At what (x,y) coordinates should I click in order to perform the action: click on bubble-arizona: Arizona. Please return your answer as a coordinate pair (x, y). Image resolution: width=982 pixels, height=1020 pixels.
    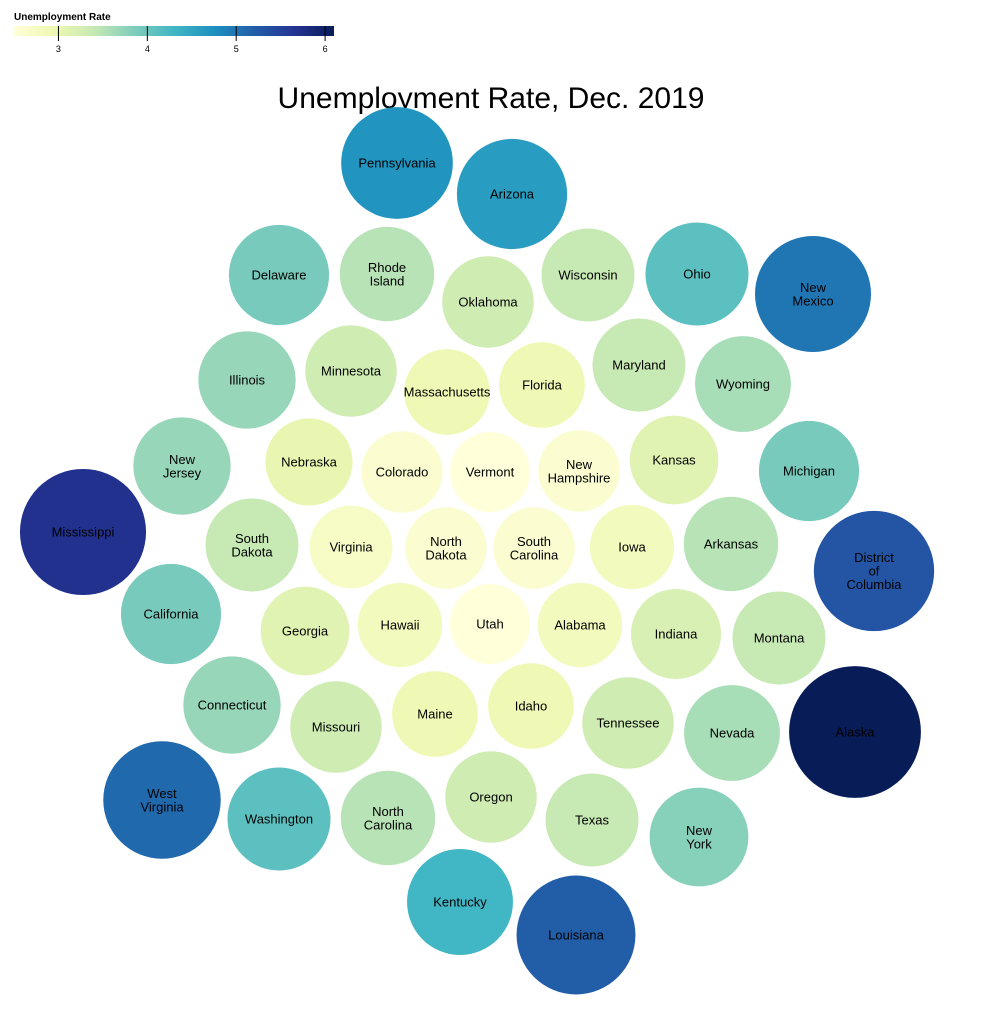
    Looking at the image, I should click on (512, 194).